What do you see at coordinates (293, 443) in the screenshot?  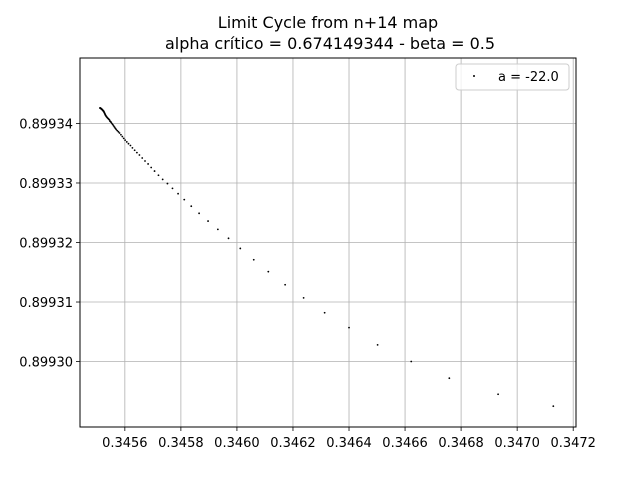 I see `x-tick-label: 0.3462` at bounding box center [293, 443].